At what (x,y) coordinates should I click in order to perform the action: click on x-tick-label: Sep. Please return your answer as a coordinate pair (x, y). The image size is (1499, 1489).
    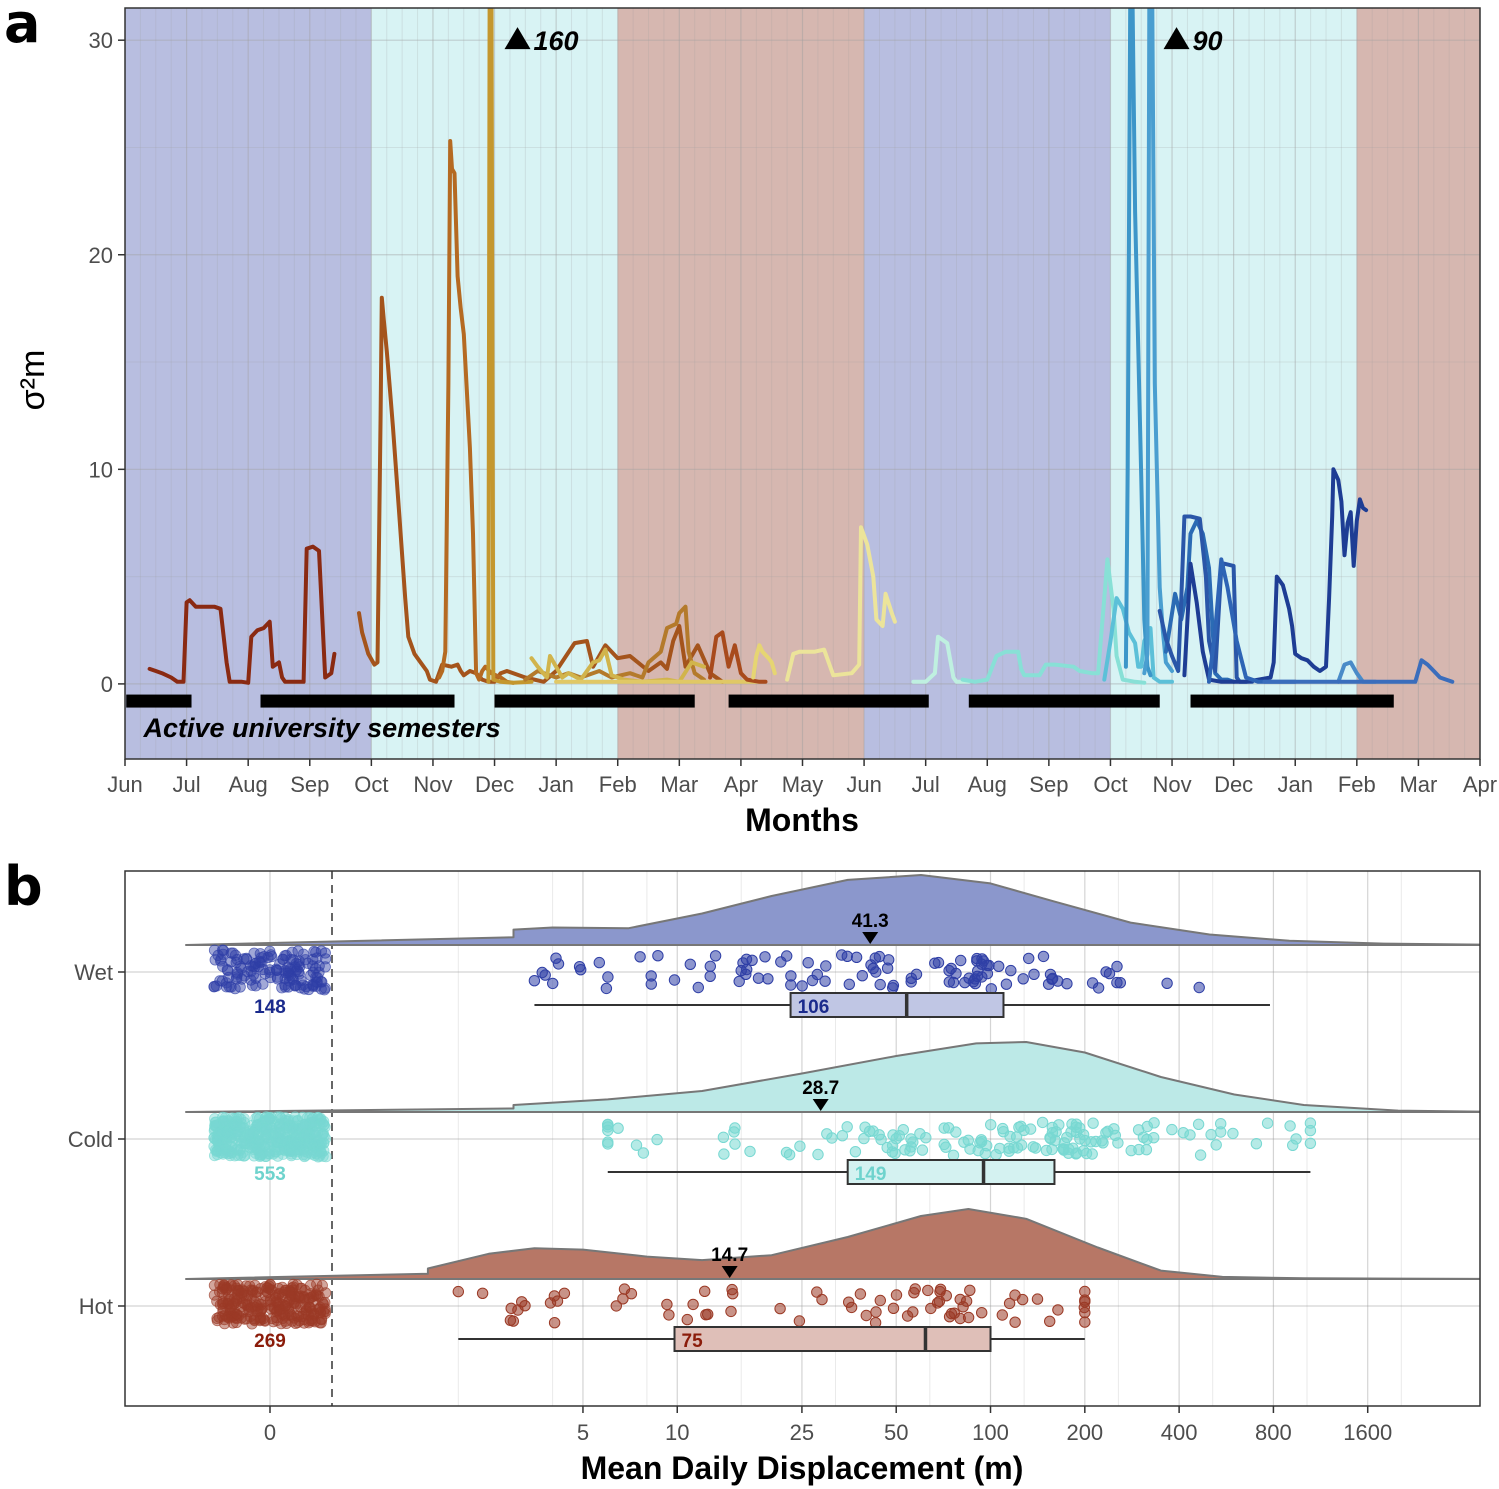
    Looking at the image, I should click on (309, 784).